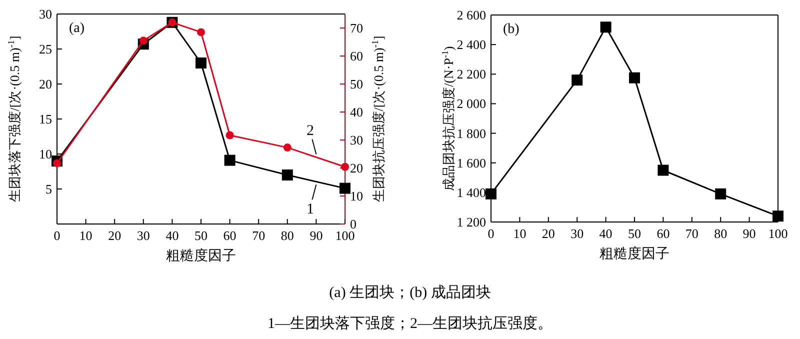  What do you see at coordinates (356, 196) in the screenshot?
I see `y2-tick-label: 10` at bounding box center [356, 196].